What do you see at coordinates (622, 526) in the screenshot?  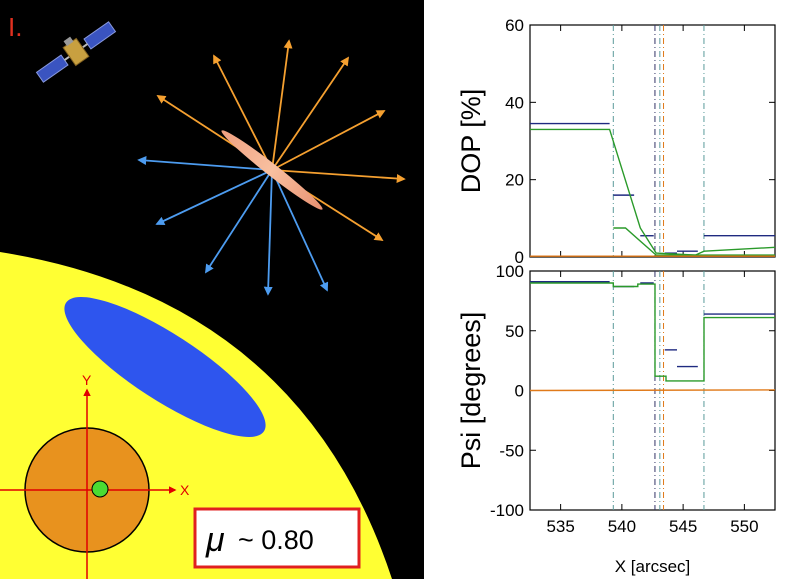 I see `x-tick-label: 540` at bounding box center [622, 526].